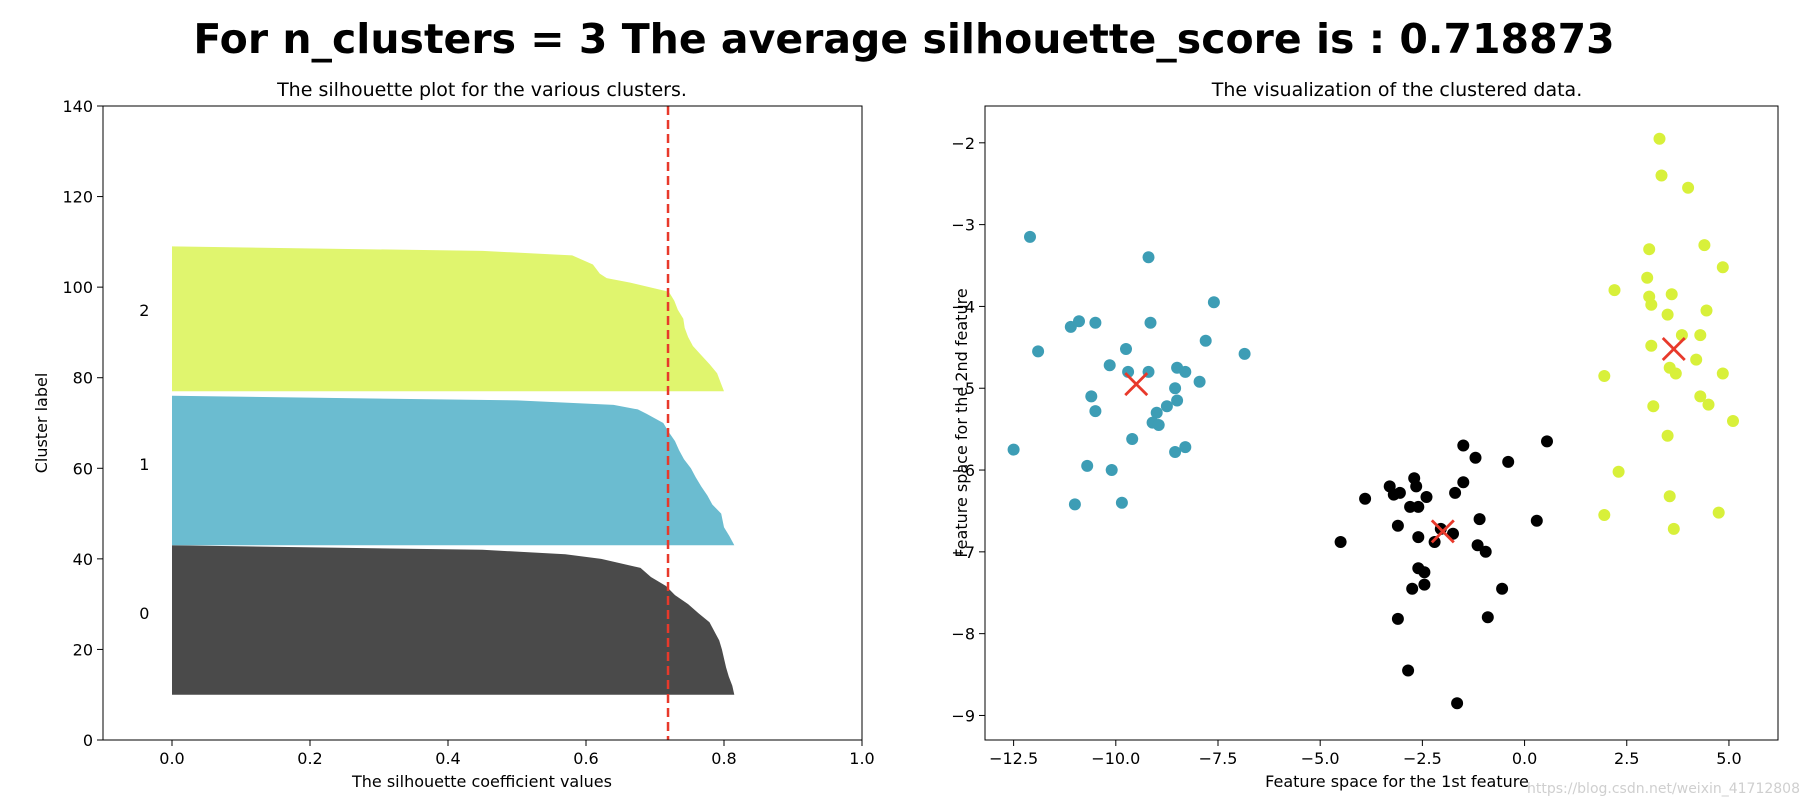 Image resolution: width=1808 pixels, height=804 pixels. What do you see at coordinates (963, 306) in the screenshot?
I see `y-tick-label: −4` at bounding box center [963, 306].